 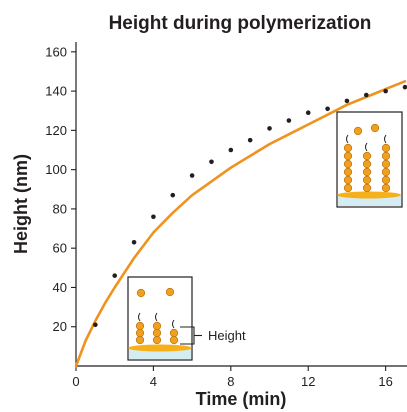 I want to click on y-axis-label: Height (nm), so click(x=21, y=204).